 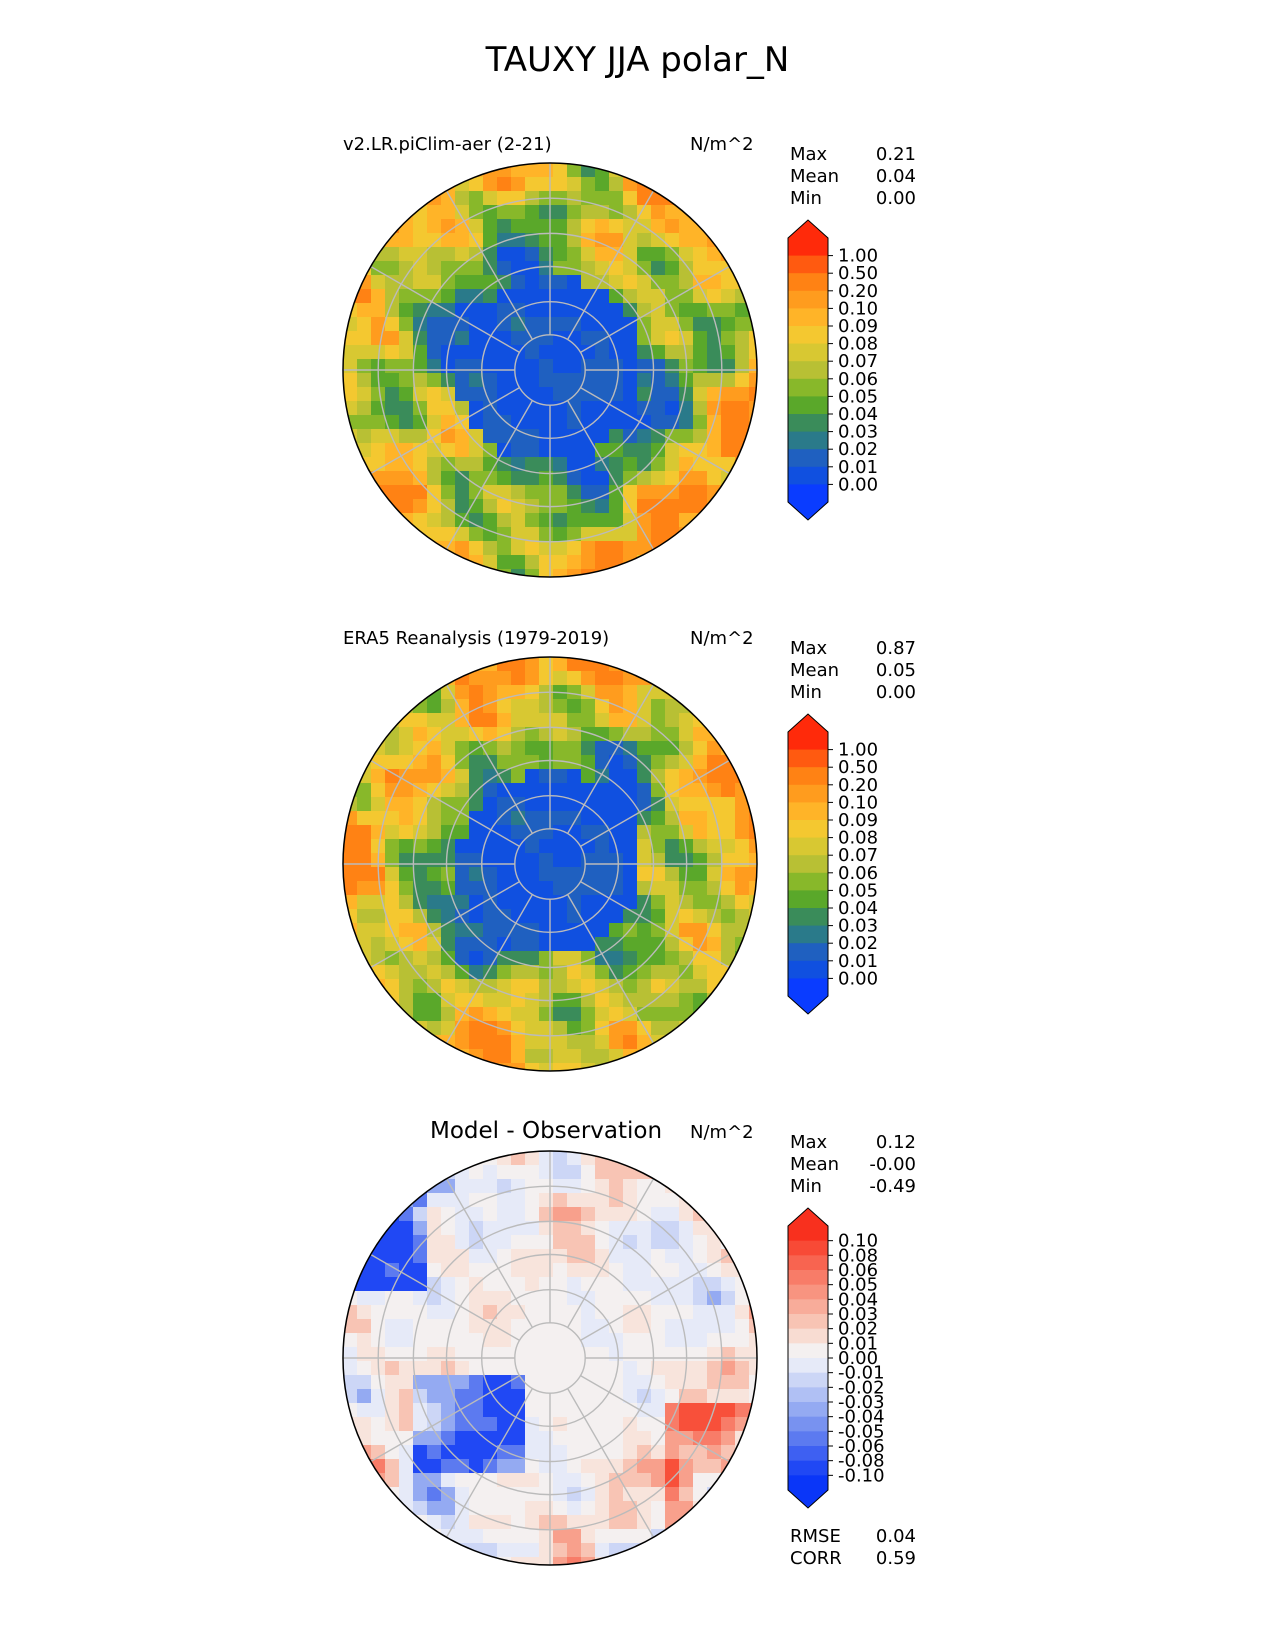 What do you see at coordinates (895, 176) in the screenshot?
I see `stat-mean-value: 0.04` at bounding box center [895, 176].